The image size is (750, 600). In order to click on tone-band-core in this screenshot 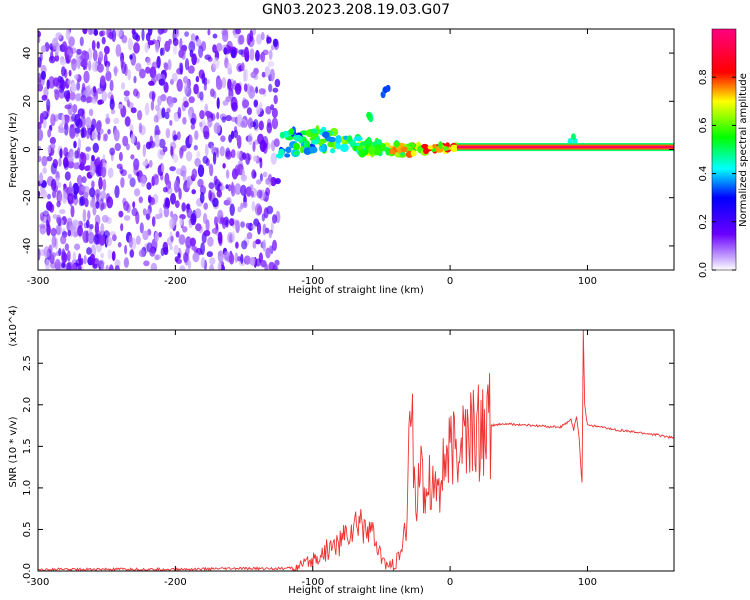, I will do `click(565, 147)`.